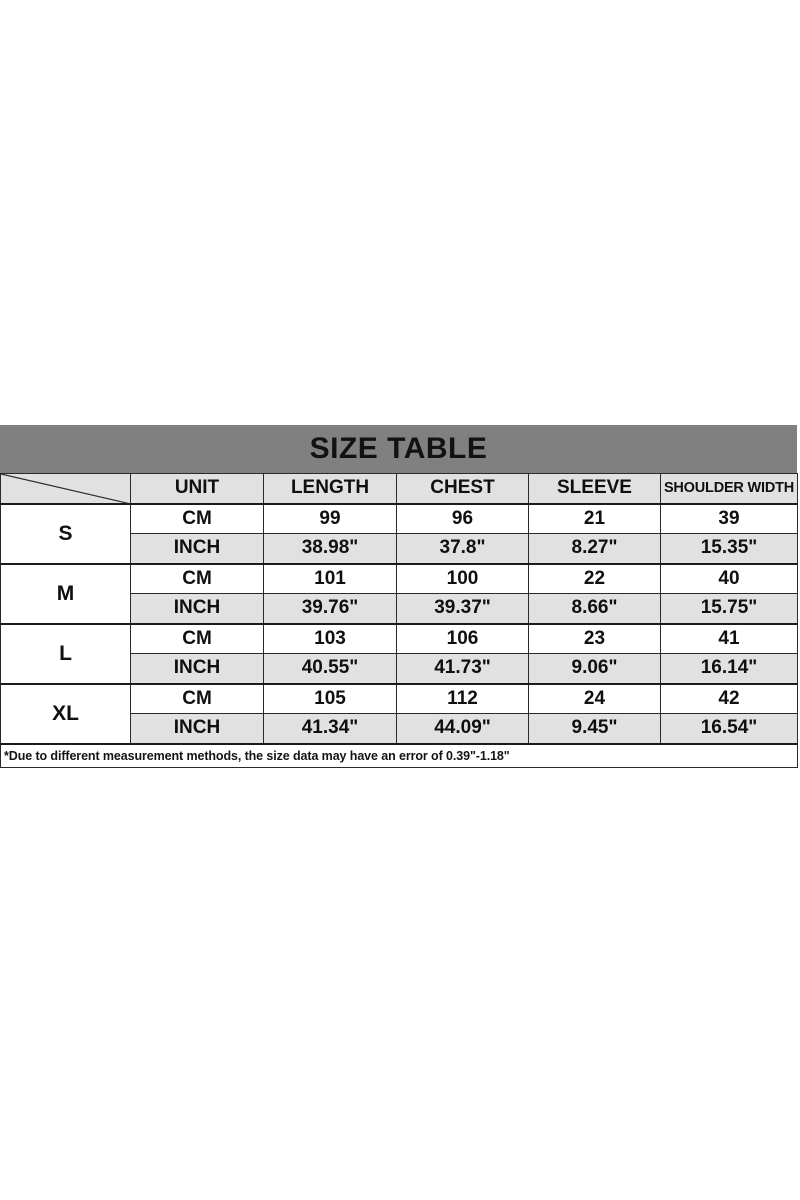 Image resolution: width=800 pixels, height=1200 pixels. What do you see at coordinates (330, 518) in the screenshot?
I see `cell-length-s-cm: 99` at bounding box center [330, 518].